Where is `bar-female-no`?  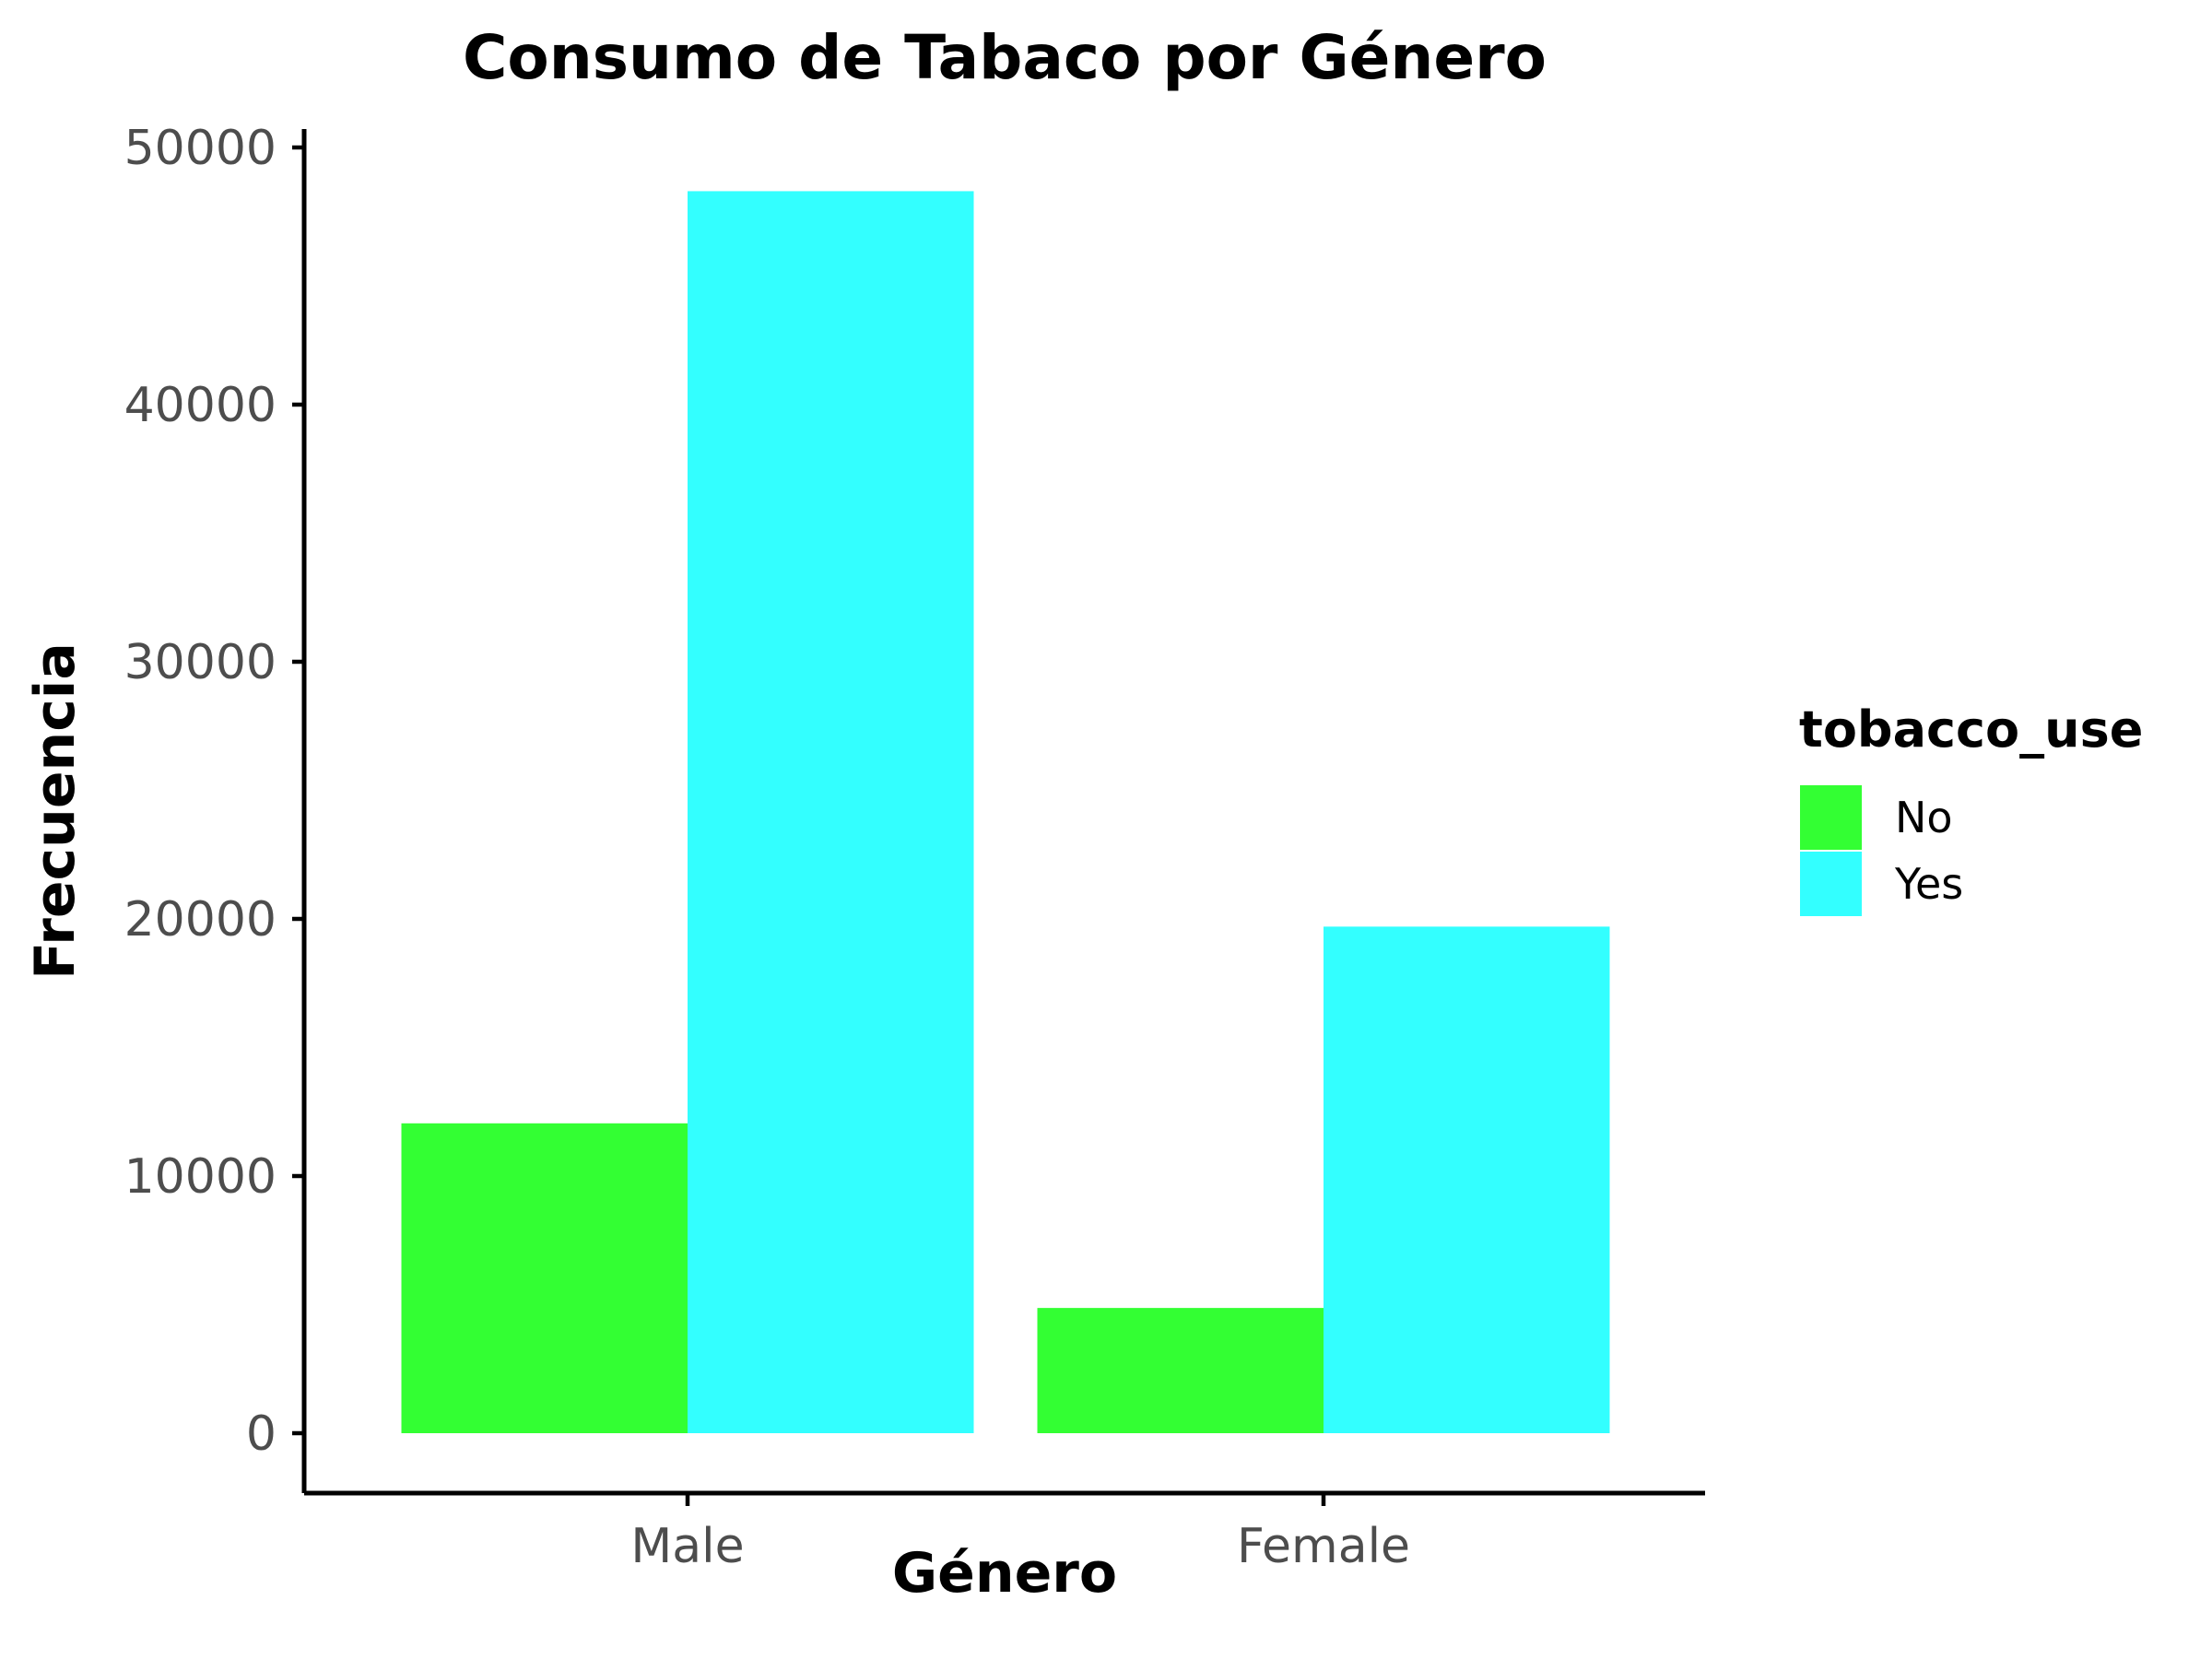 bar-female-no is located at coordinates (1180, 1370).